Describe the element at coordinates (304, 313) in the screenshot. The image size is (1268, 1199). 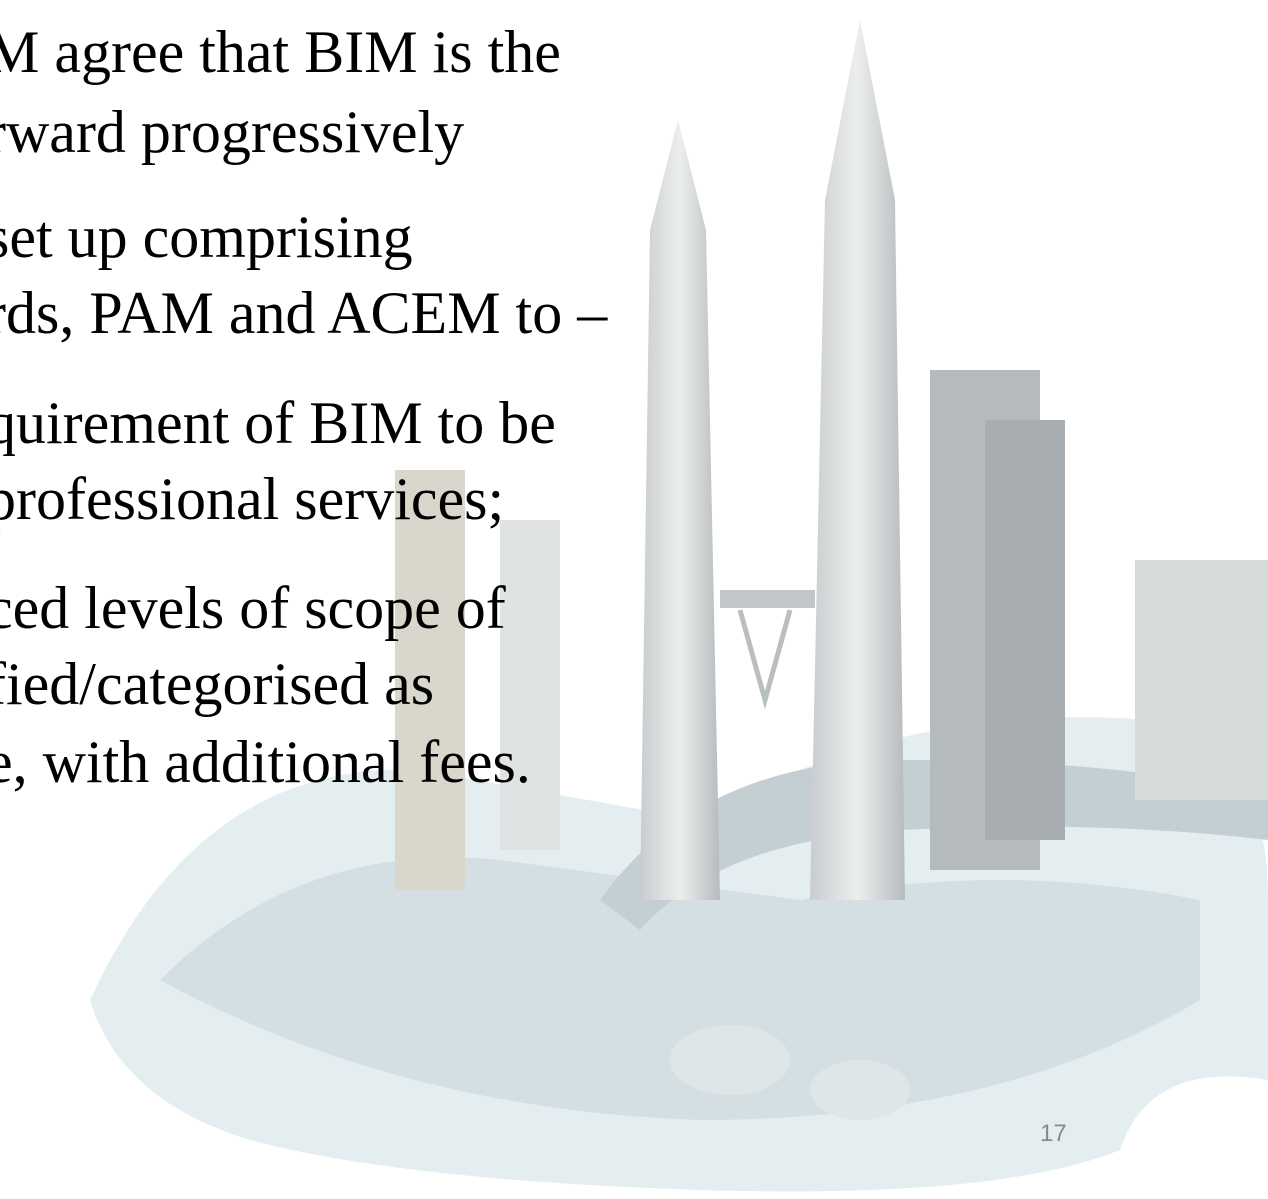
I see `text-line: rds, PAM and ACEM to –` at that location.